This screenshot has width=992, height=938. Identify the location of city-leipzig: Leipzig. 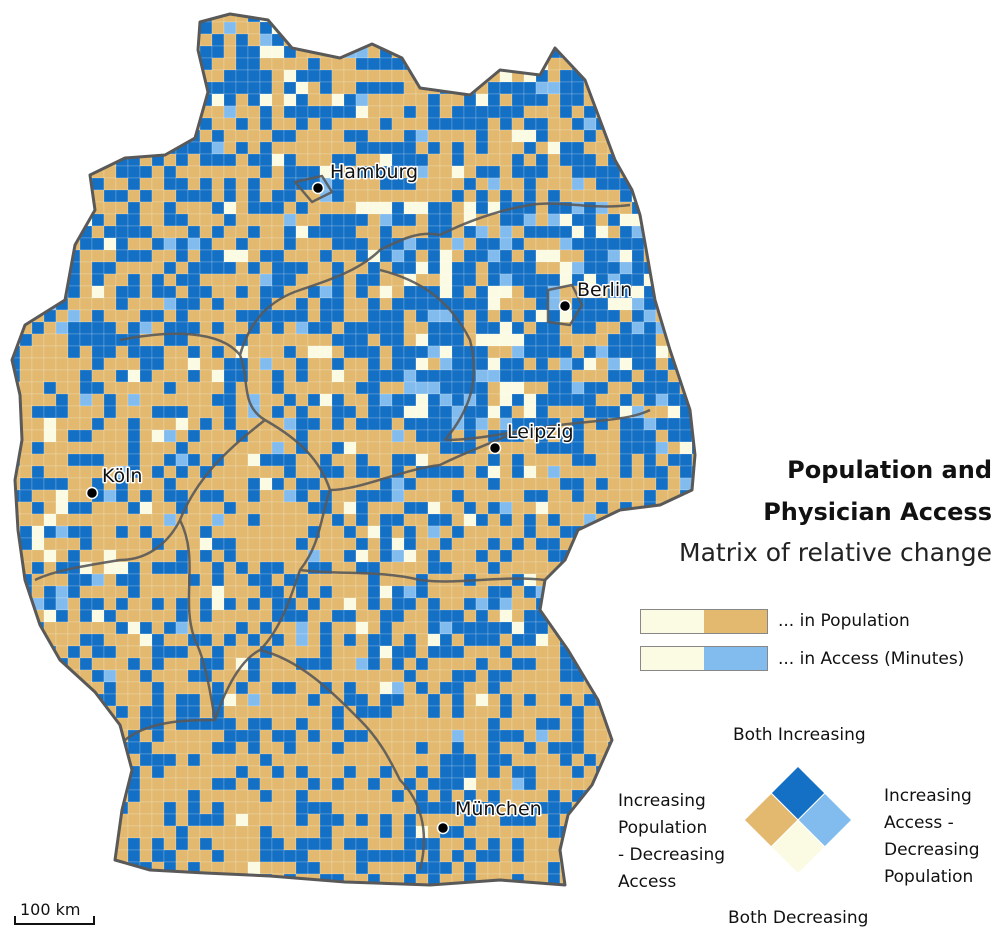
(531, 437).